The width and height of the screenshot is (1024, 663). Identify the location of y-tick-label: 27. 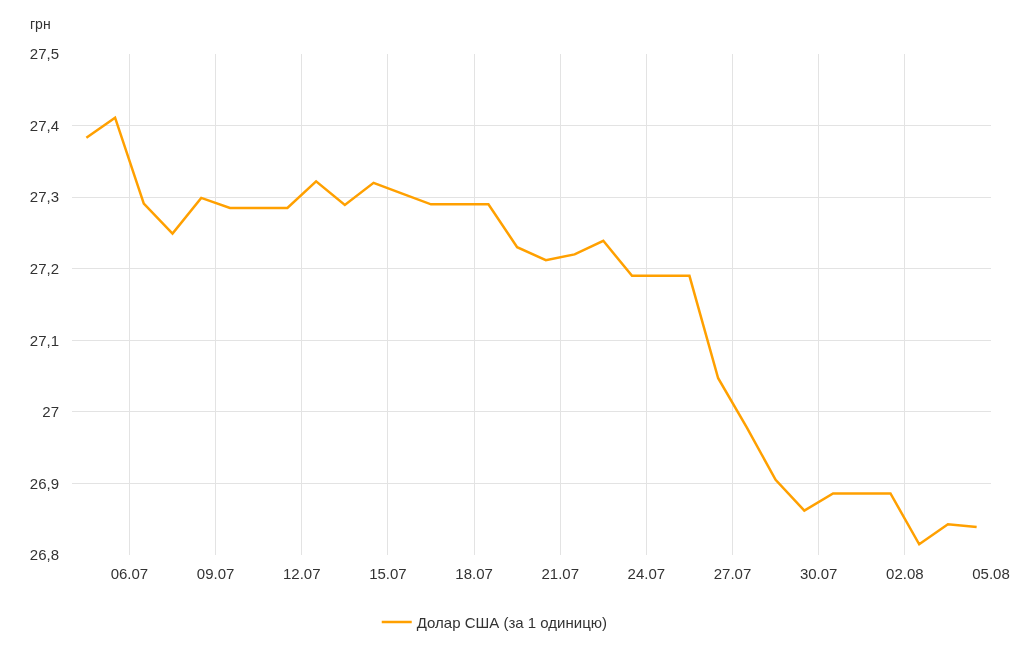
(50, 412).